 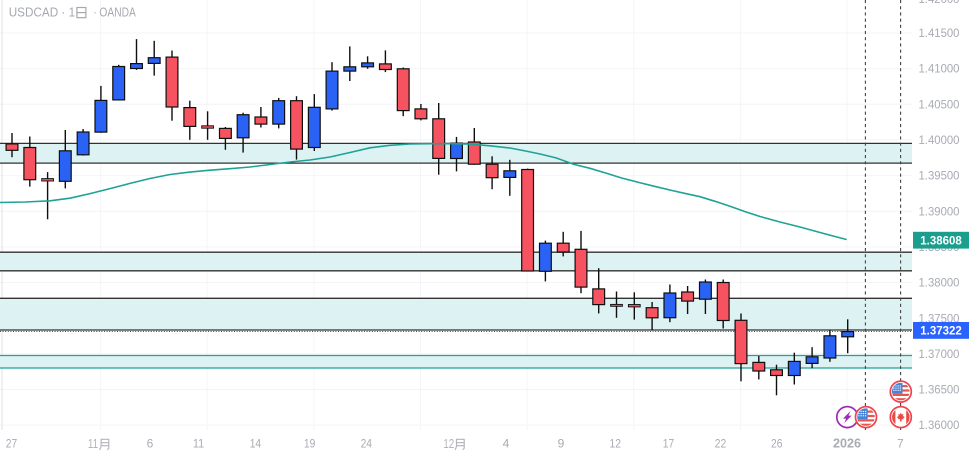 What do you see at coordinates (256, 443) in the screenshot?
I see `svg-text: 14` at bounding box center [256, 443].